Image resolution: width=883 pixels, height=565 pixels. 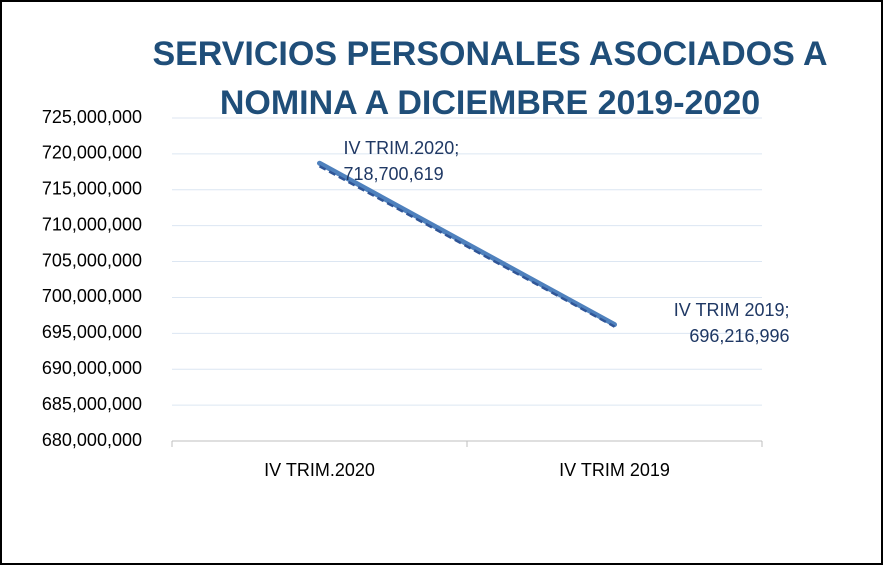 What do you see at coordinates (92, 404) in the screenshot?
I see `y-tick-label: 685,000,000` at bounding box center [92, 404].